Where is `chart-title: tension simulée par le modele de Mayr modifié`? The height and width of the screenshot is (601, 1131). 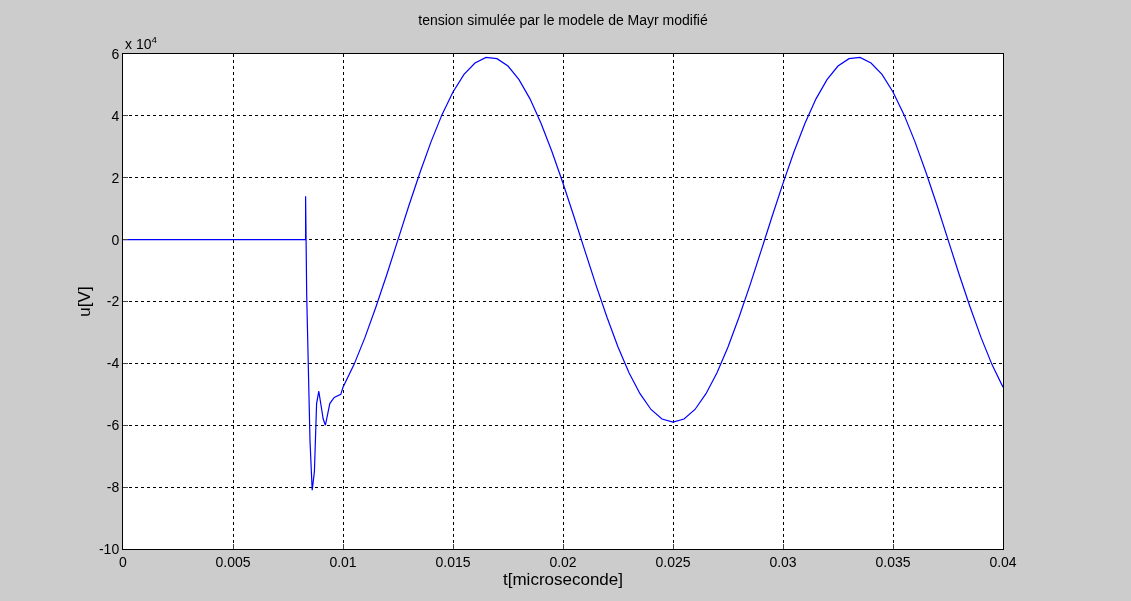 chart-title: tension simulée par le modele de Mayr modifié is located at coordinates (563, 19).